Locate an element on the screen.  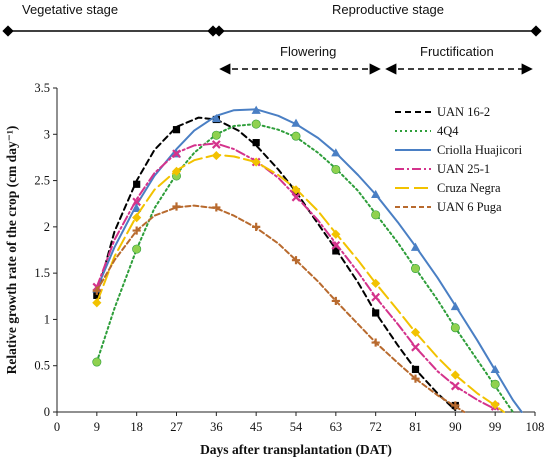
x-tick-label: 81 is located at coordinates (415, 427).